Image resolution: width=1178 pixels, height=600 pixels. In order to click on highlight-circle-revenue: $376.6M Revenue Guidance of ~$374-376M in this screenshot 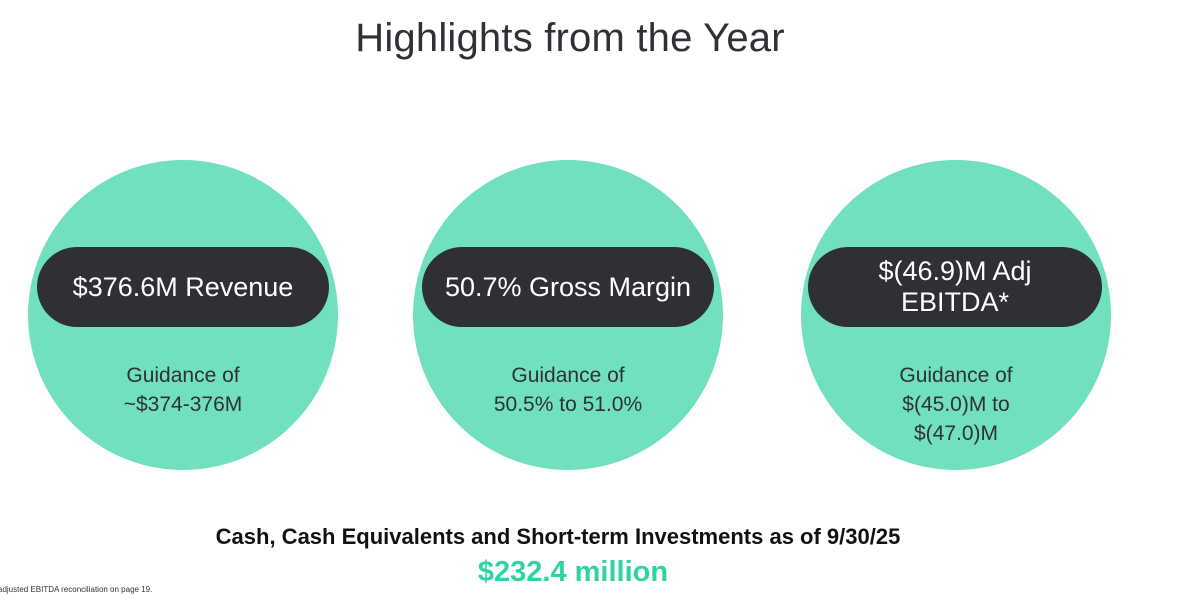, I will do `click(183, 315)`.